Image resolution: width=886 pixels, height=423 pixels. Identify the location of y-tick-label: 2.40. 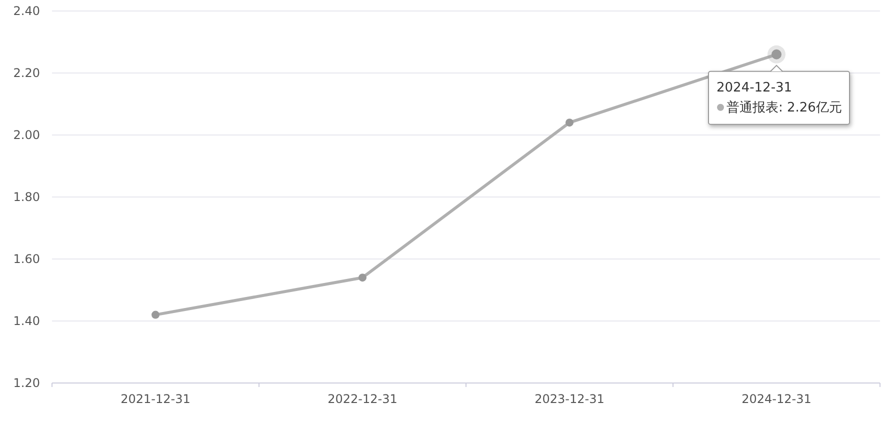
(26, 11).